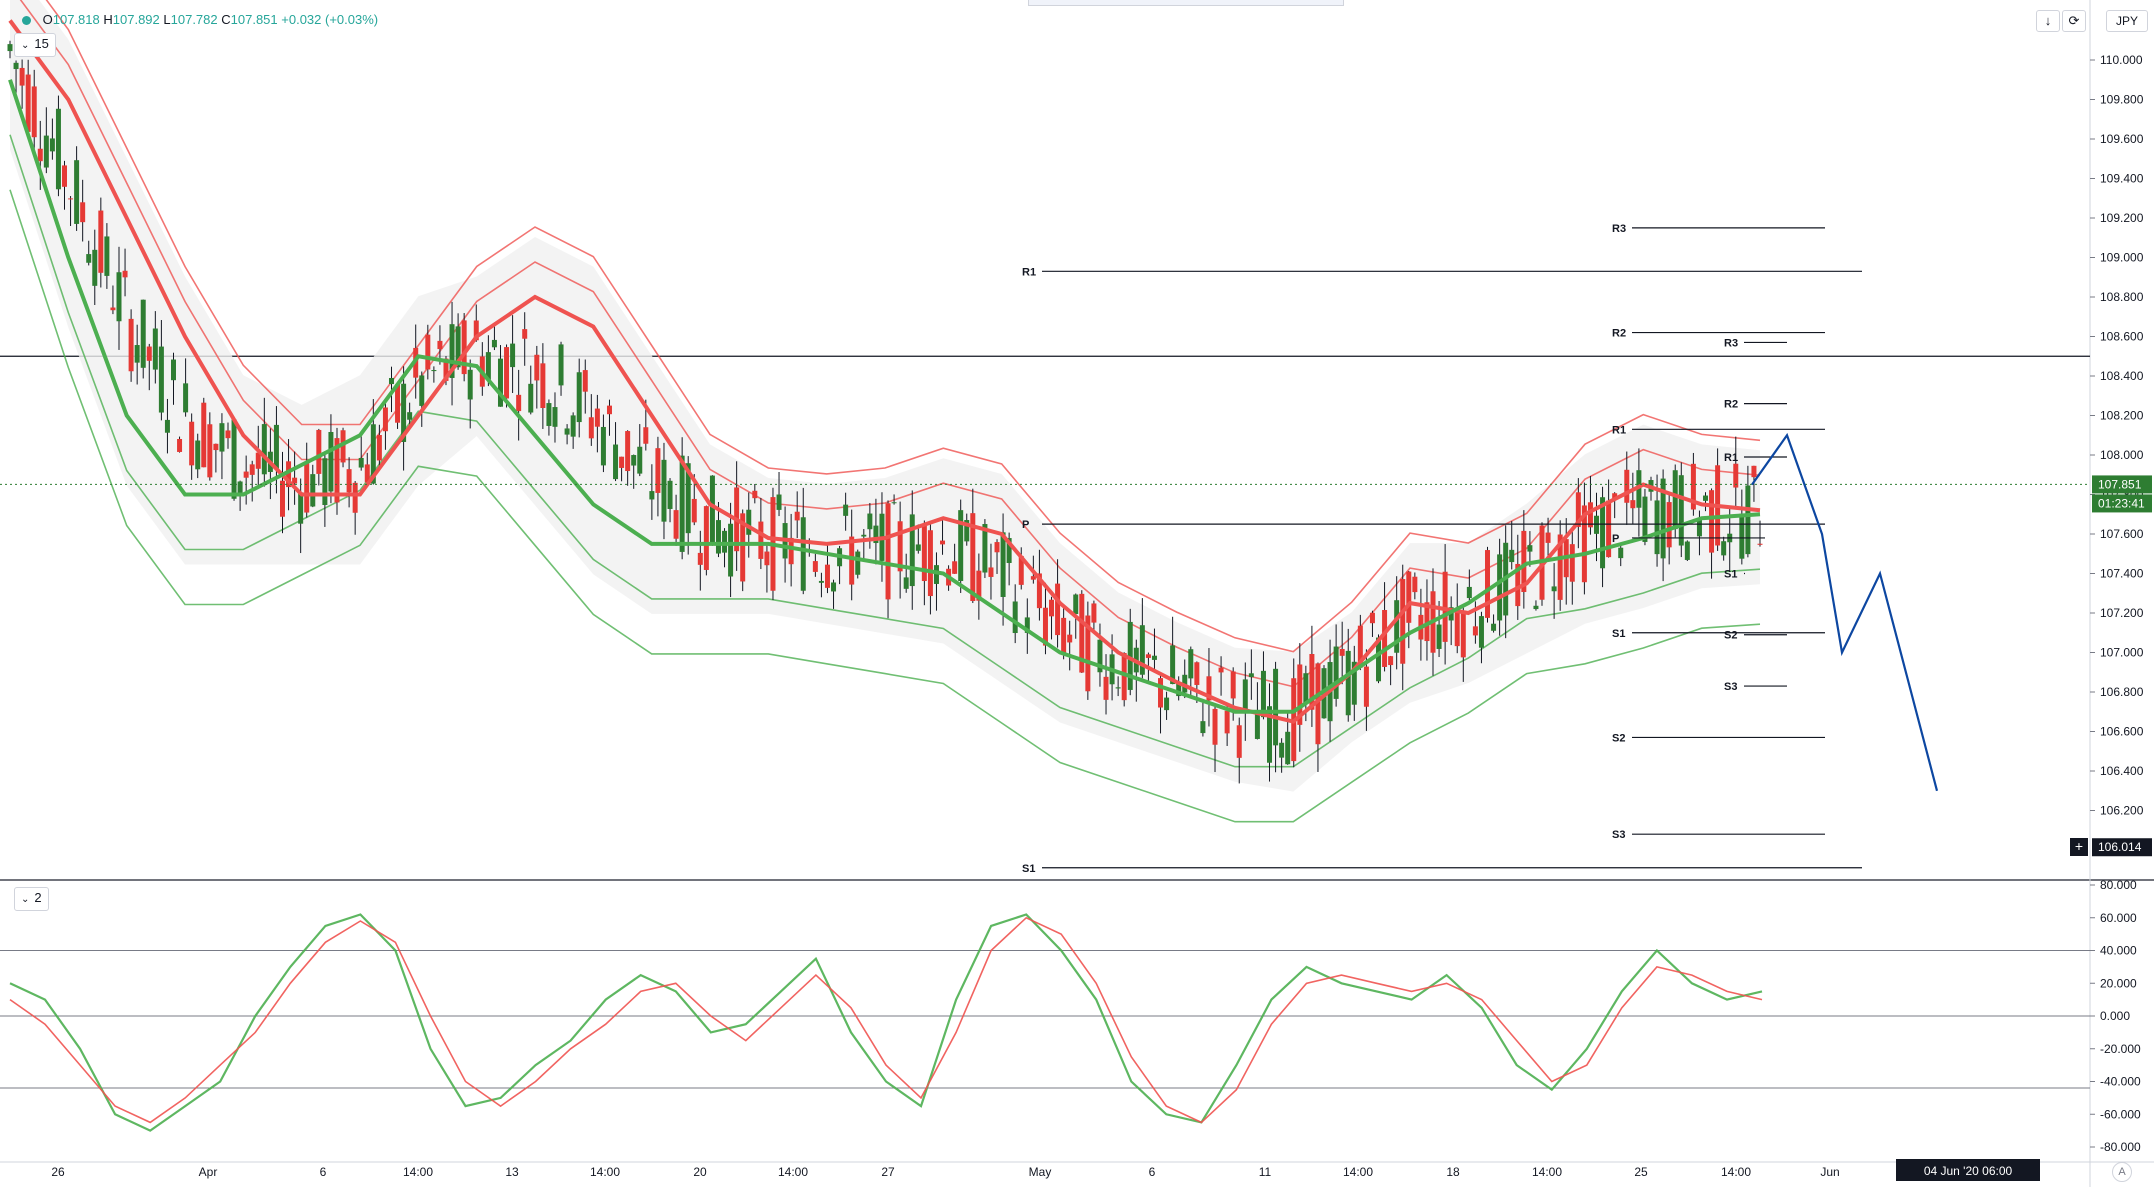  What do you see at coordinates (1730, 636) in the screenshot?
I see `pivot-label: S2` at bounding box center [1730, 636].